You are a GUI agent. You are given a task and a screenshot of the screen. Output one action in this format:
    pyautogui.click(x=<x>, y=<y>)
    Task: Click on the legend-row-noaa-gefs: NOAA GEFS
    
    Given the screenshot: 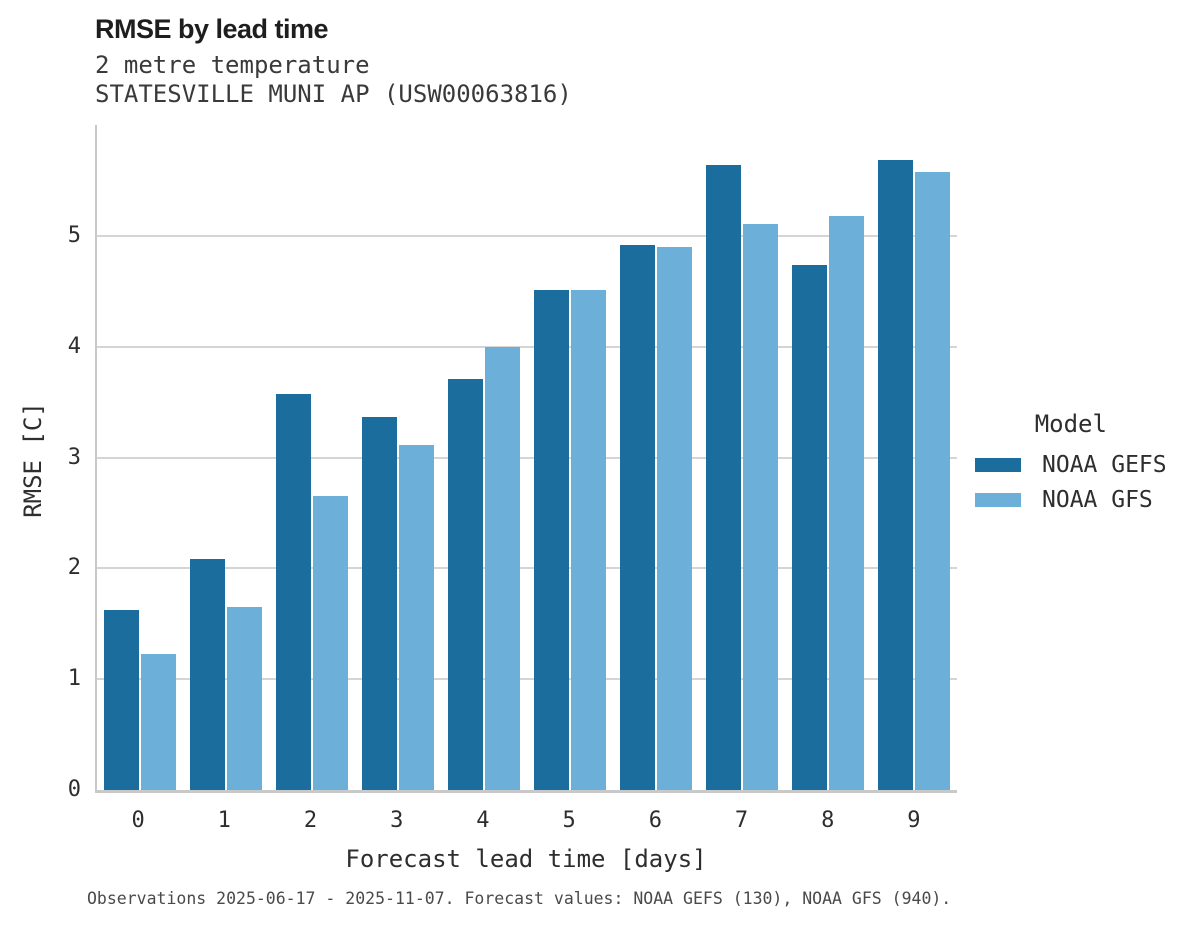 What is the action you would take?
    pyautogui.click(x=1071, y=464)
    